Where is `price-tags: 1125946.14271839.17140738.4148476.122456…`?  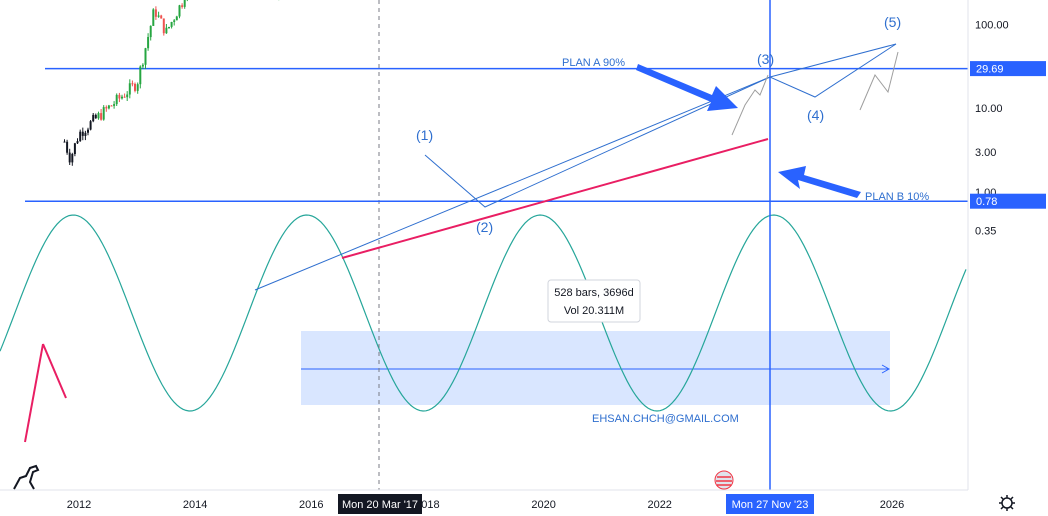
price-tags: 1125946.14271839.17140738.4148476.122456… is located at coordinates (1008, 135).